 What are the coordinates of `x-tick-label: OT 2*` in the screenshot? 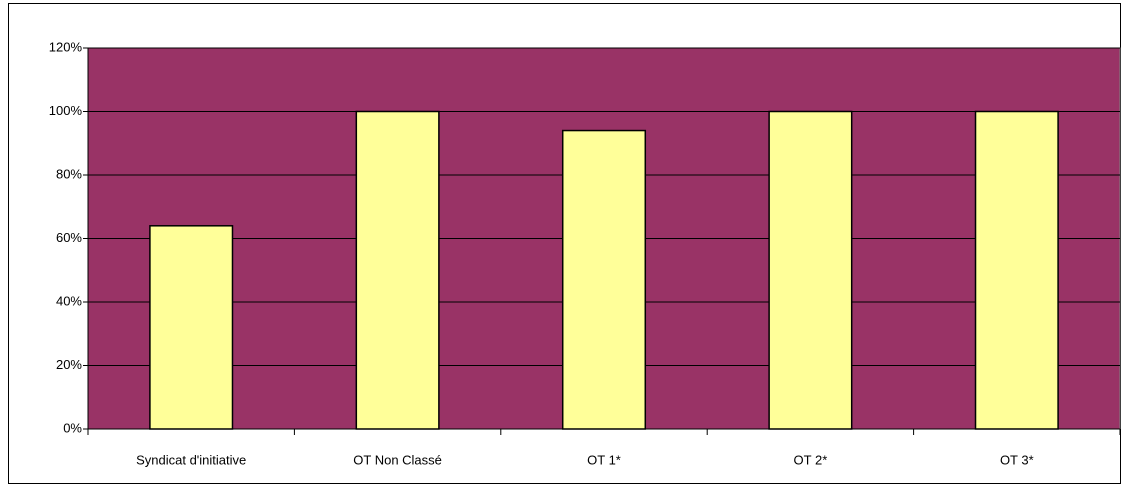 It's located at (811, 459).